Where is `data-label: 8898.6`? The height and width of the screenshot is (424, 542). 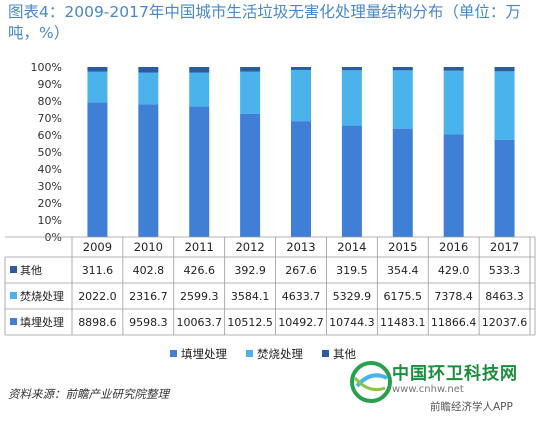
data-label: 8898.6 is located at coordinates (97, 322).